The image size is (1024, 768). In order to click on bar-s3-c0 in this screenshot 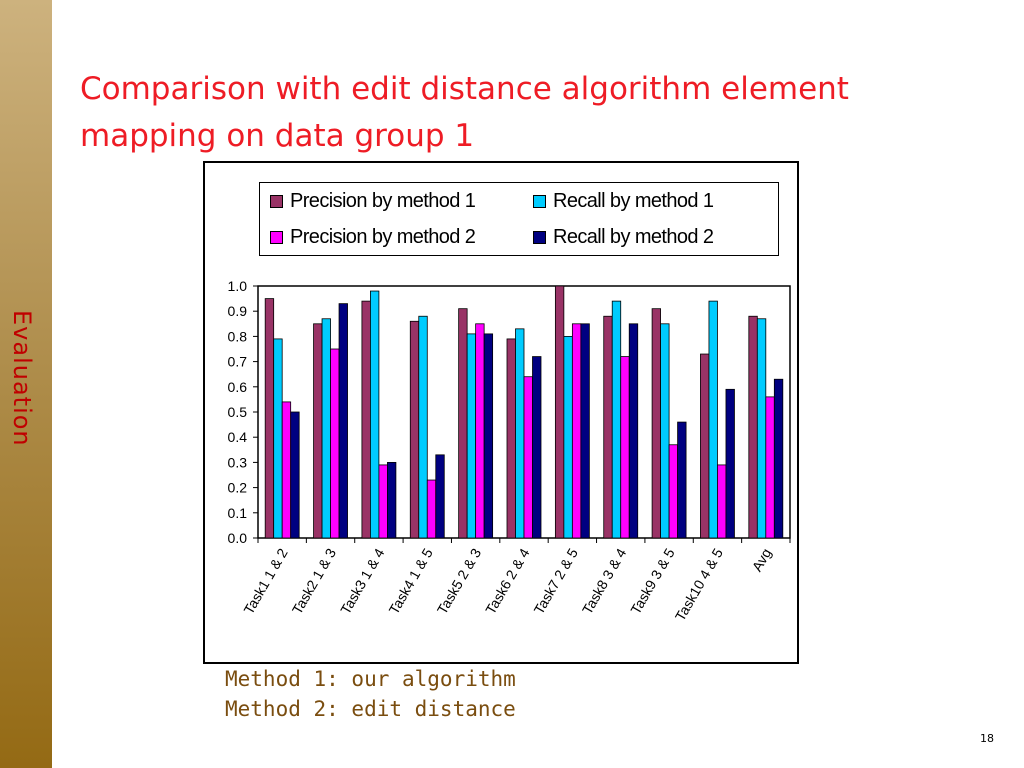, I will do `click(295, 475)`.